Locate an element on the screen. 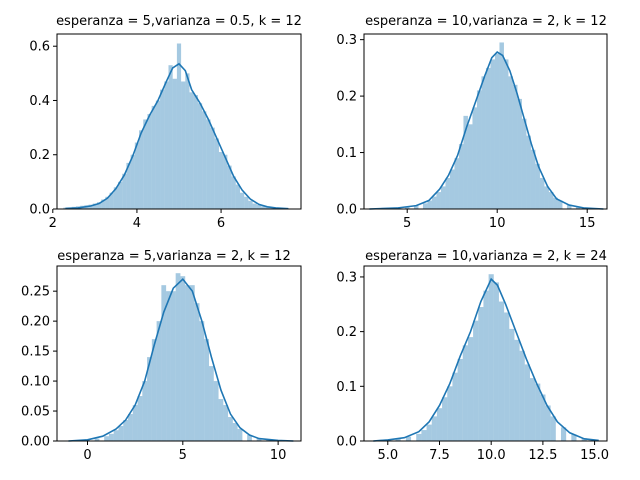 The width and height of the screenshot is (640, 480). x-tick-label: 15.0 is located at coordinates (594, 455).